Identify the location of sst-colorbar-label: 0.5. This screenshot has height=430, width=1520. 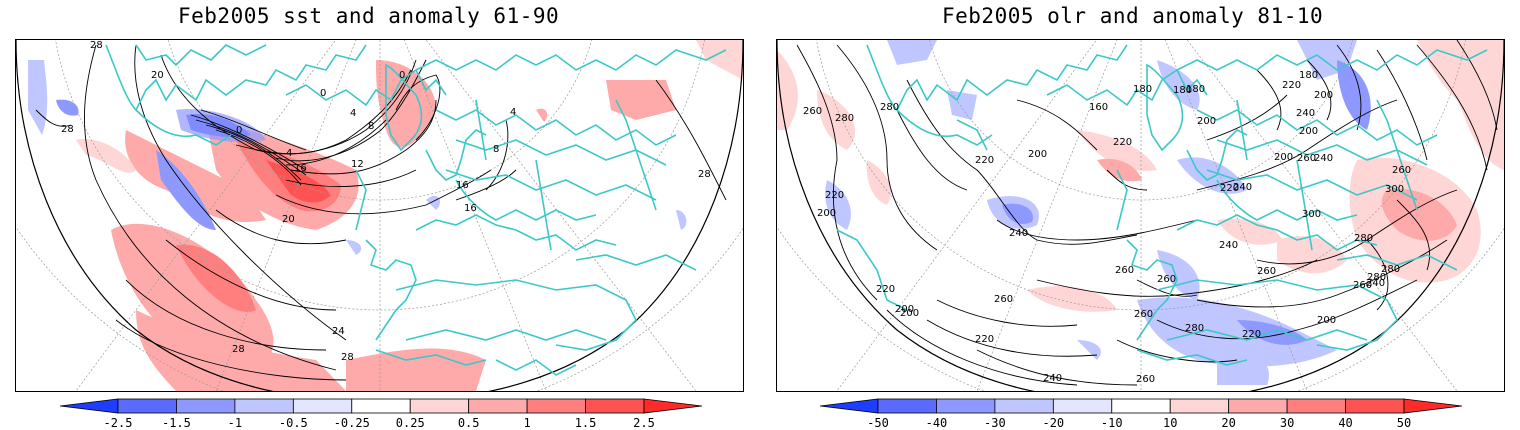
(468, 423).